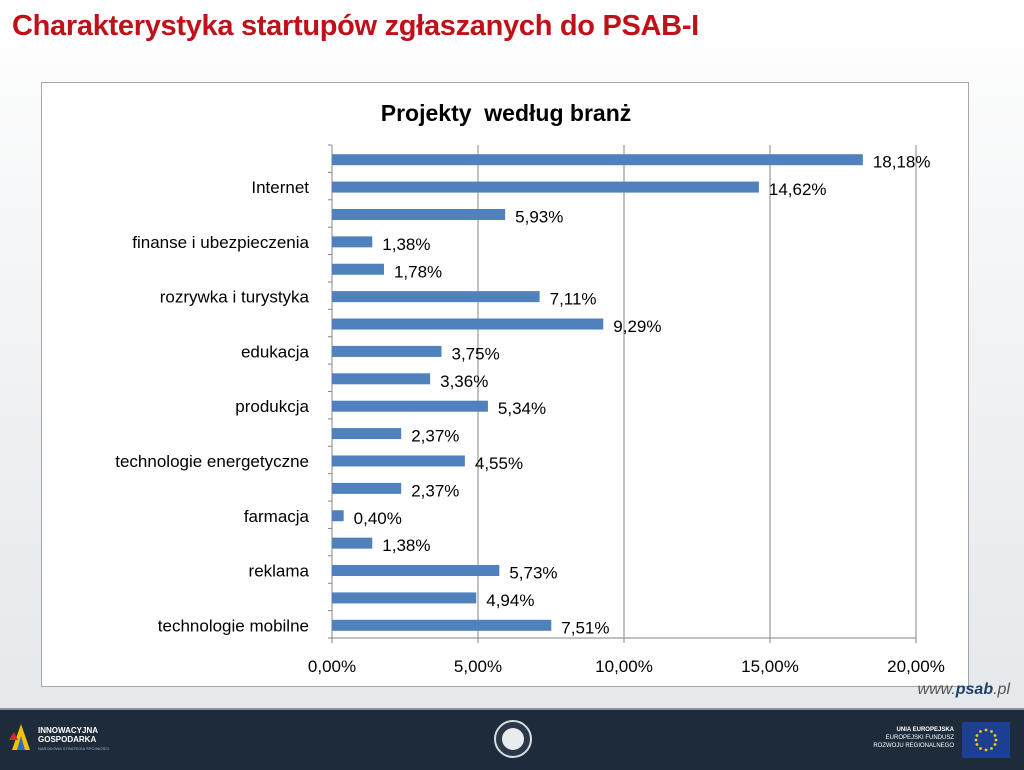  I want to click on data-label: 3,36%, so click(464, 381).